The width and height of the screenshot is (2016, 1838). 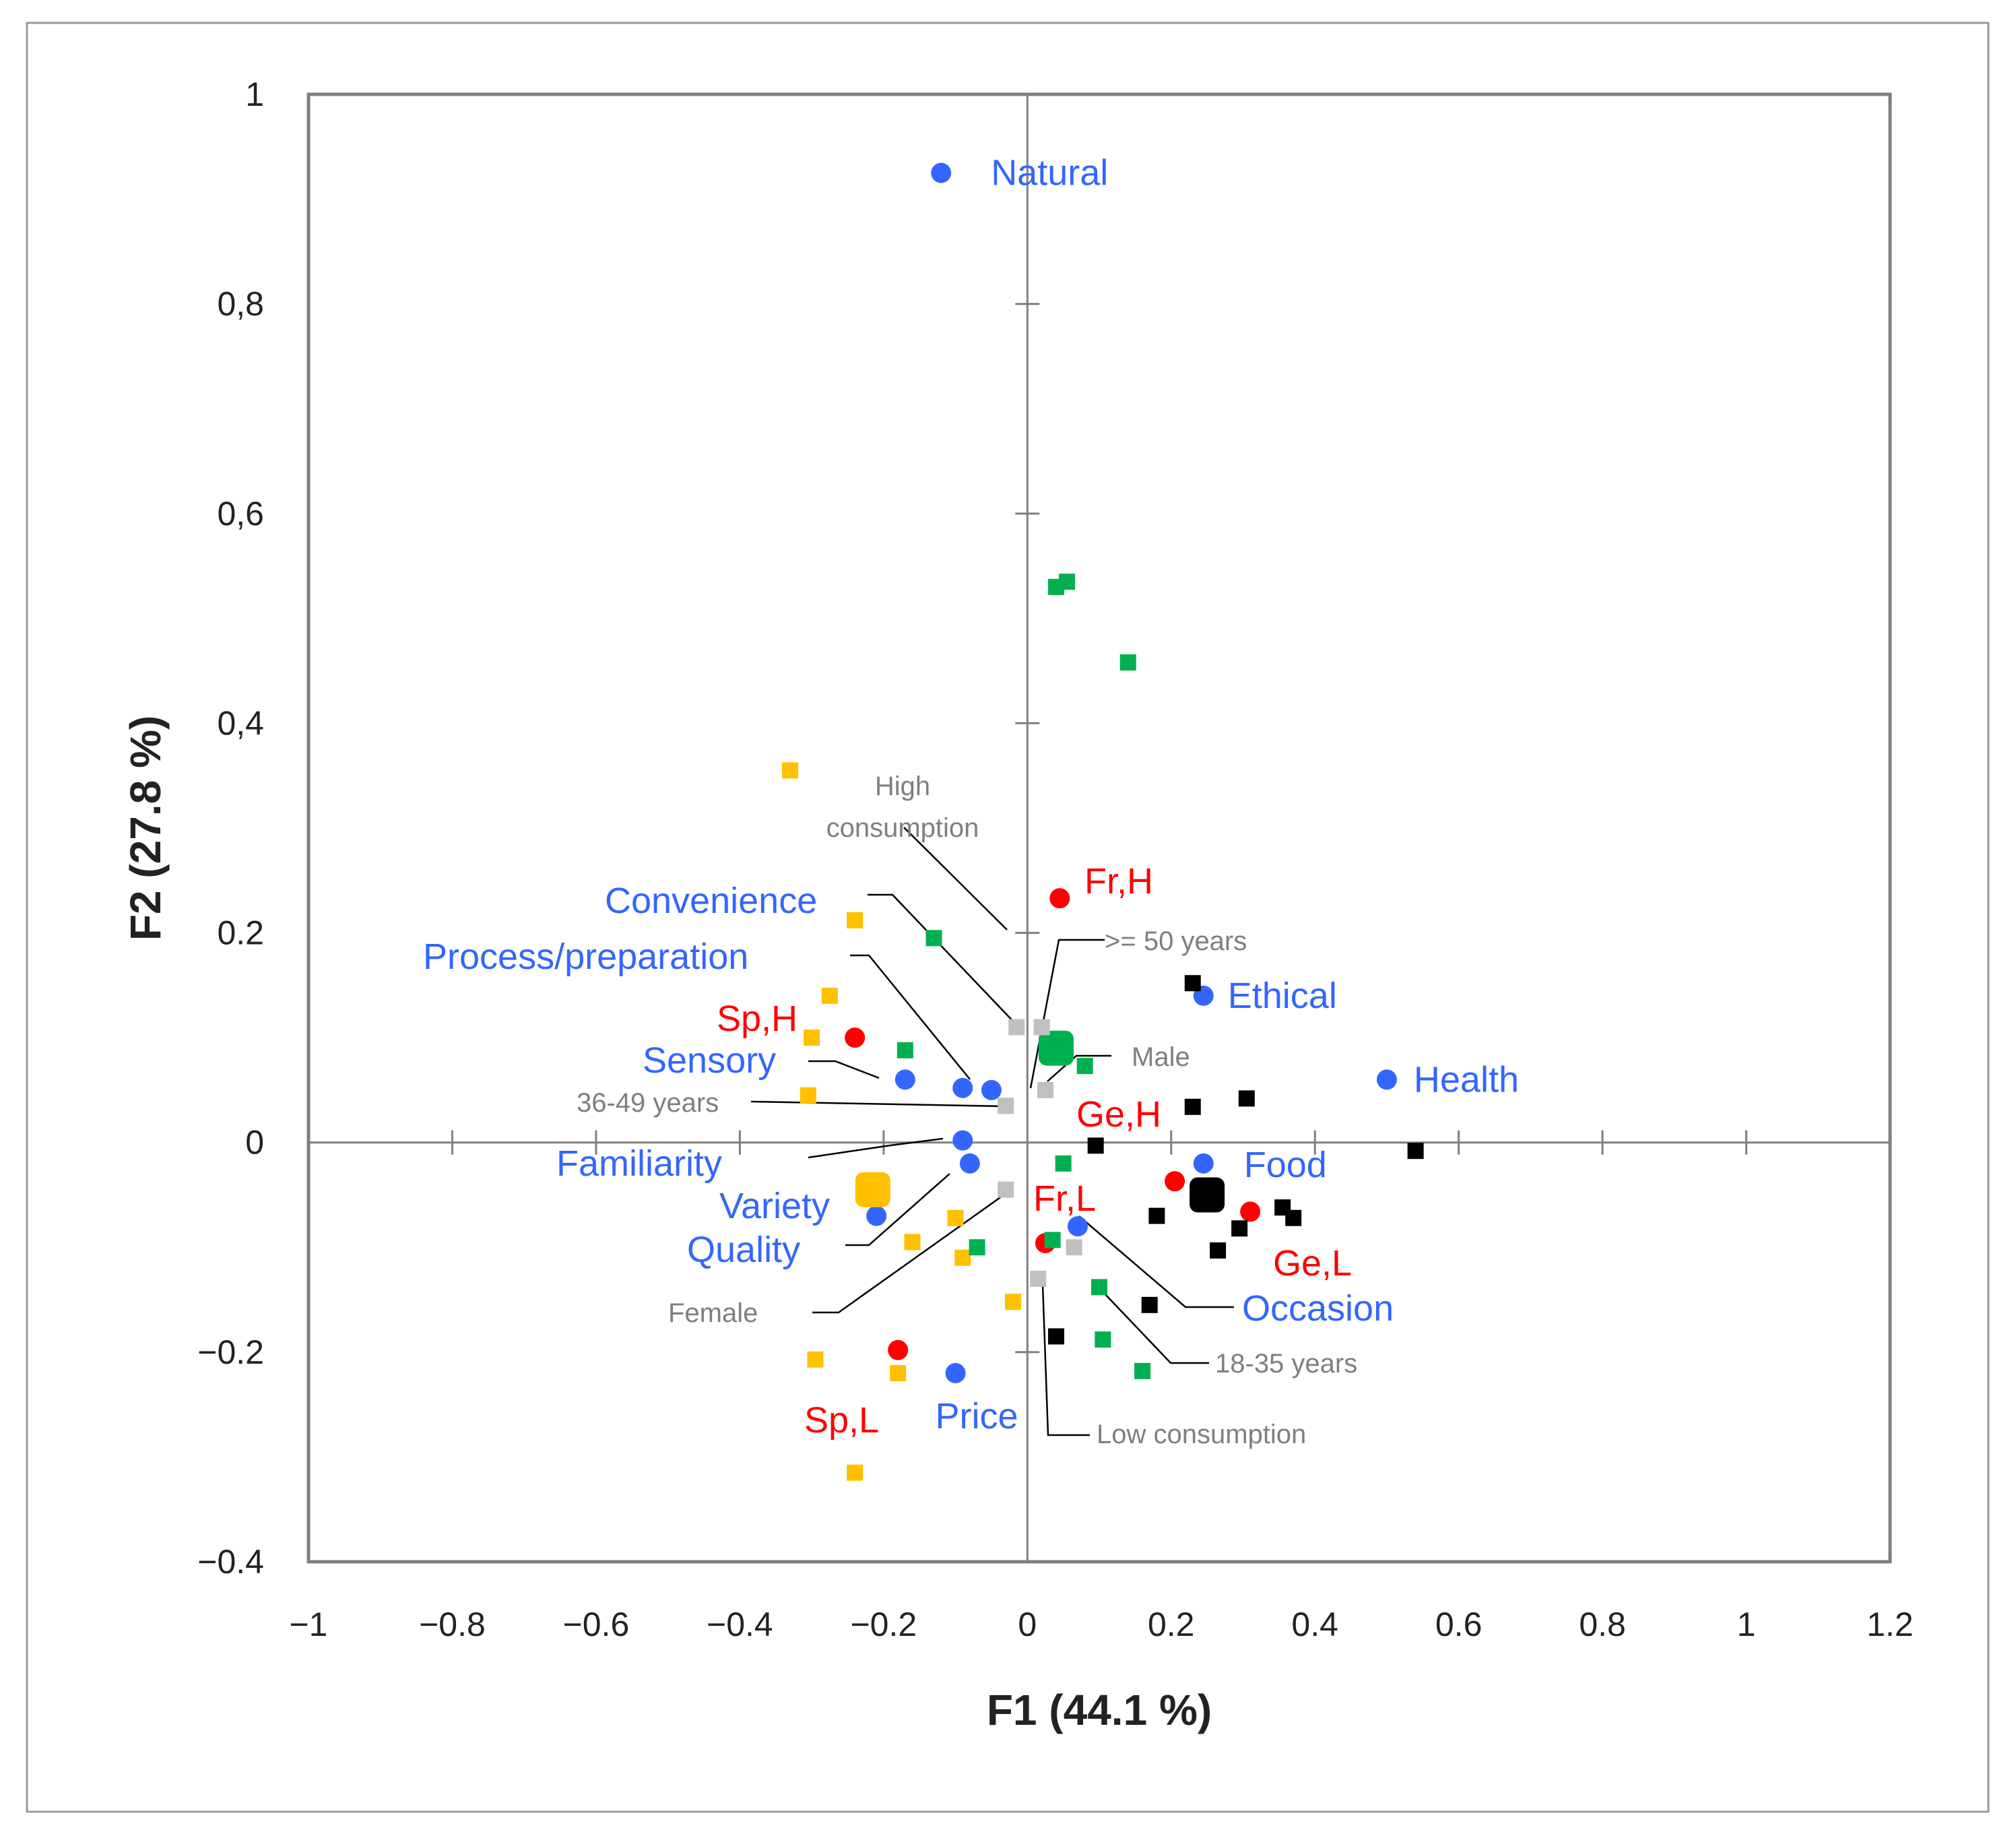 I want to click on motive-label: Food, so click(x=1285, y=1165).